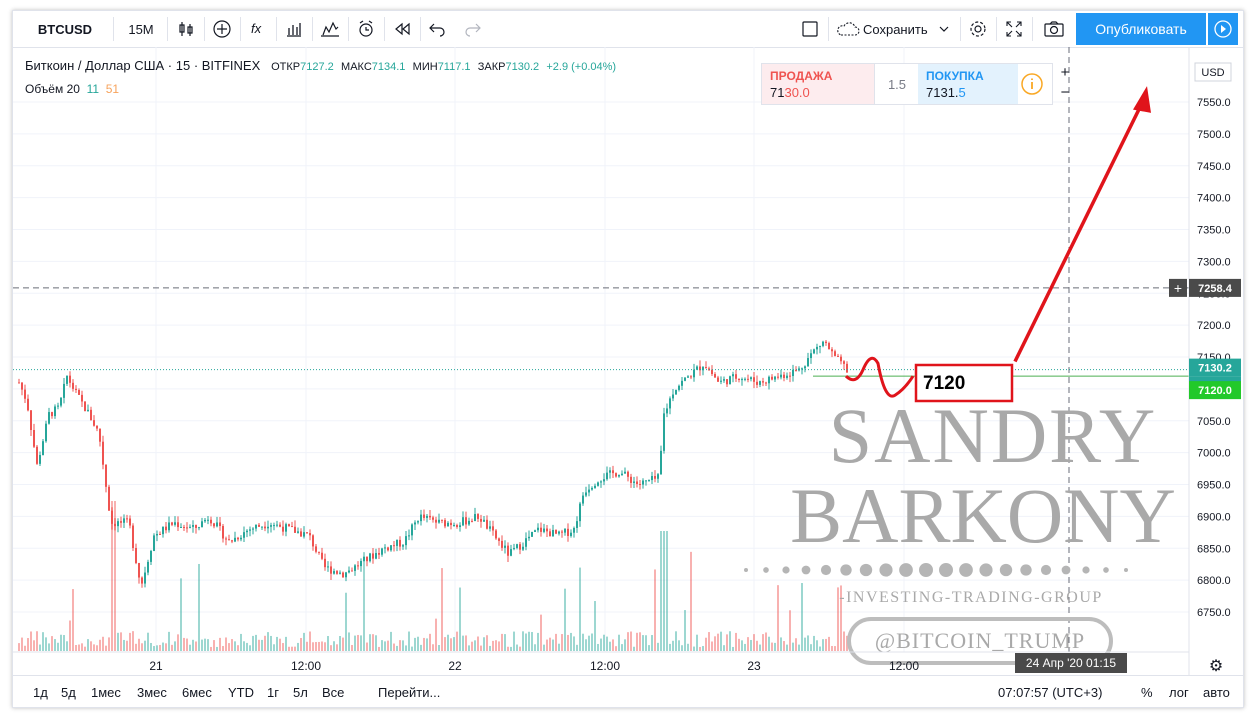  Describe the element at coordinates (968, 84) in the screenshot. I see `buy-button: ПОКУПКА 7131.5` at that location.